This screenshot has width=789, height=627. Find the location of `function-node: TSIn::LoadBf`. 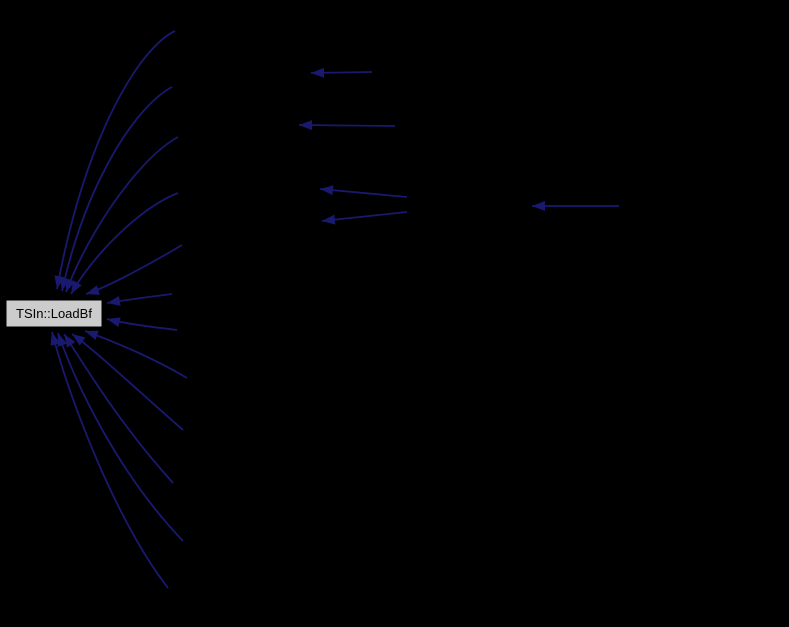

function-node: TSIn::LoadBf is located at coordinates (54, 313).